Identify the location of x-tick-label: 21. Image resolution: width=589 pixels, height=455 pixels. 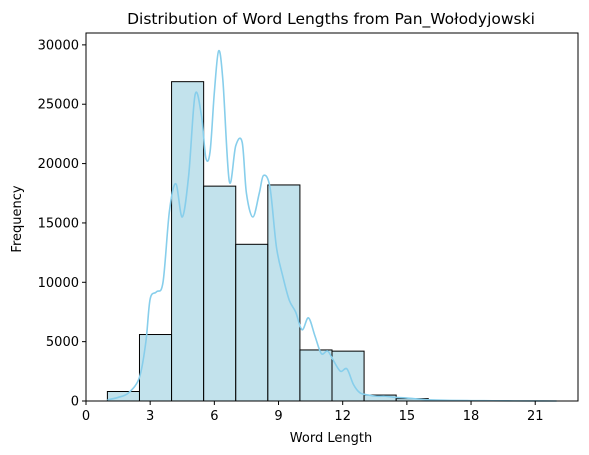
(535, 416).